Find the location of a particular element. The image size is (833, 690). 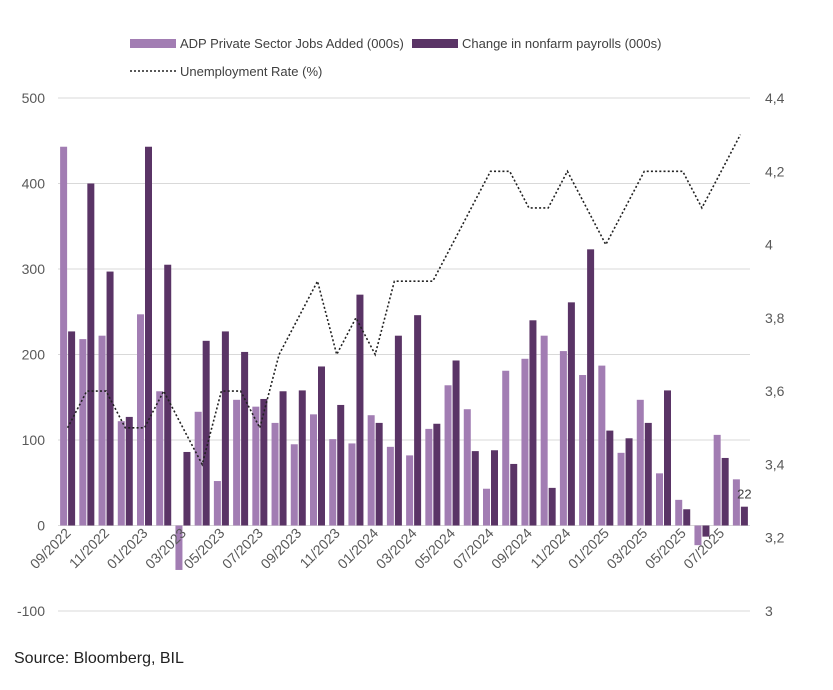

left-axis-ticks: -100 0 100 200 300 400 500 is located at coordinates (31, 354).